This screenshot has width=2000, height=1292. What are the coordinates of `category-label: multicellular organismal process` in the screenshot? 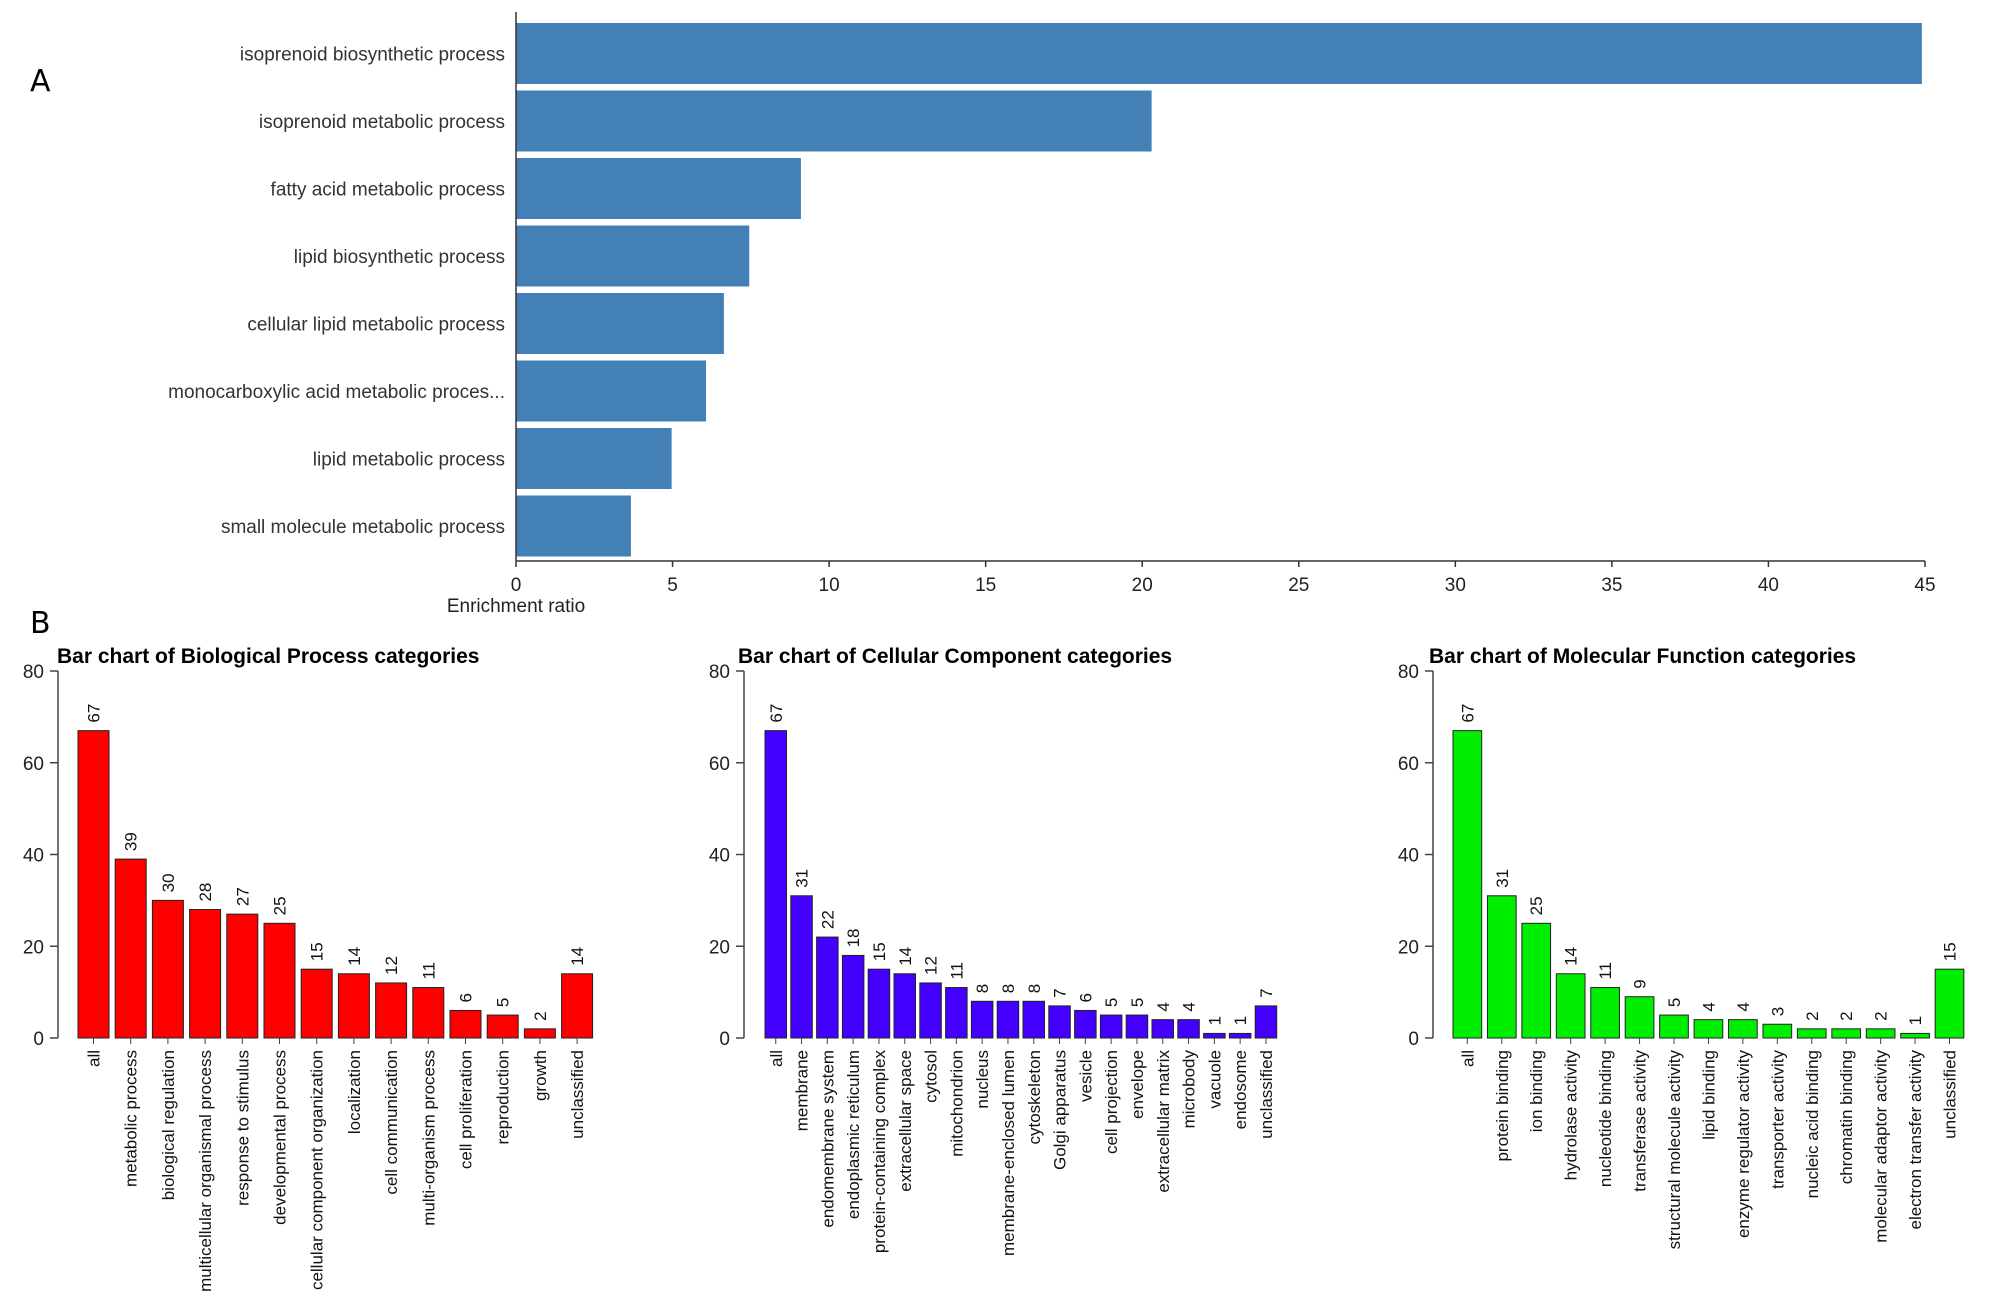 It's located at (205, 1171).